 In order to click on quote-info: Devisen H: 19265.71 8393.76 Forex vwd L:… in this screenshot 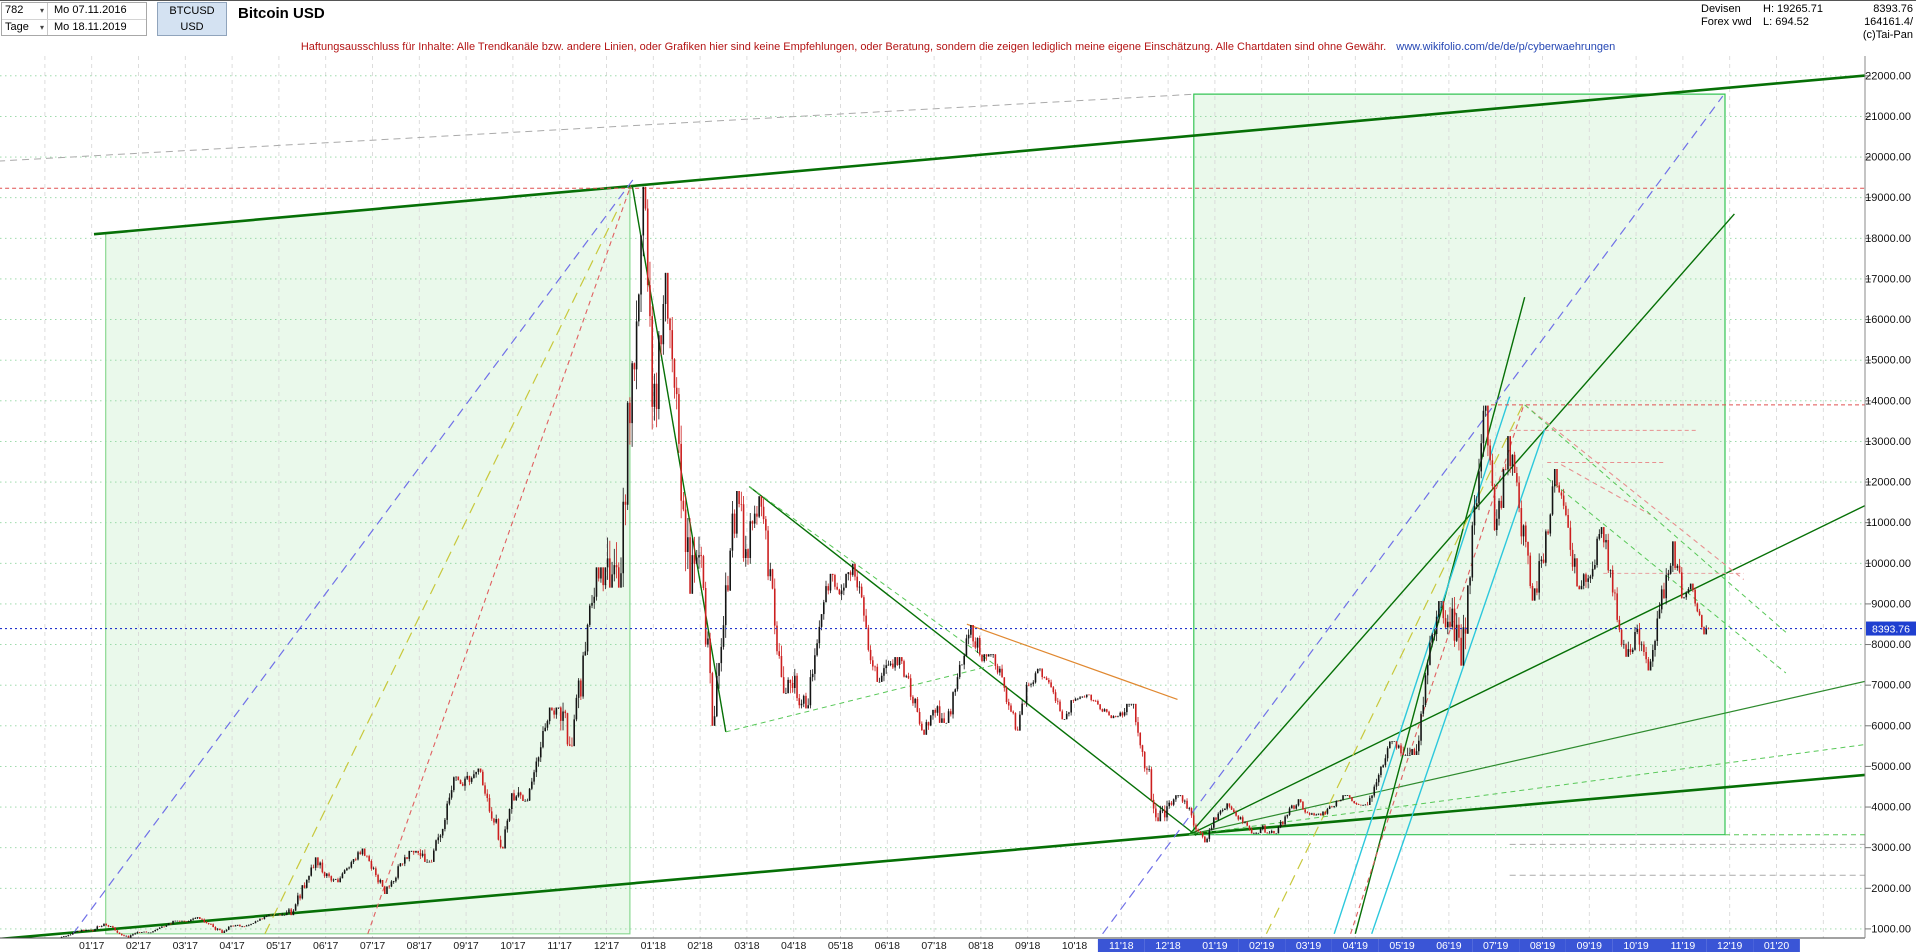, I will do `click(1807, 22)`.